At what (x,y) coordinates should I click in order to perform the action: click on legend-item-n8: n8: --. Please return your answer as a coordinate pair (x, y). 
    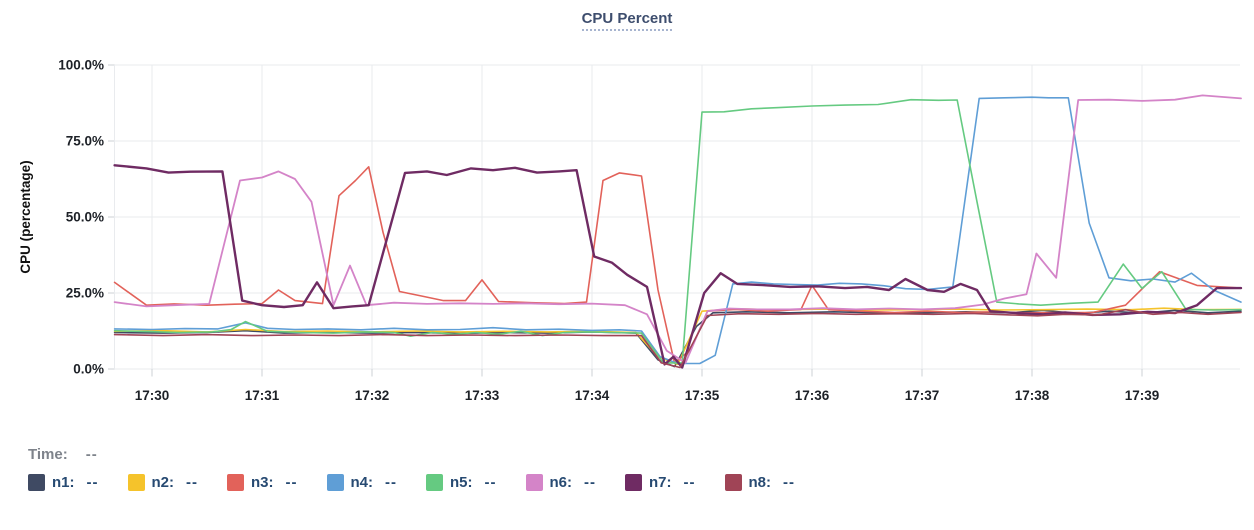
    Looking at the image, I should click on (760, 482).